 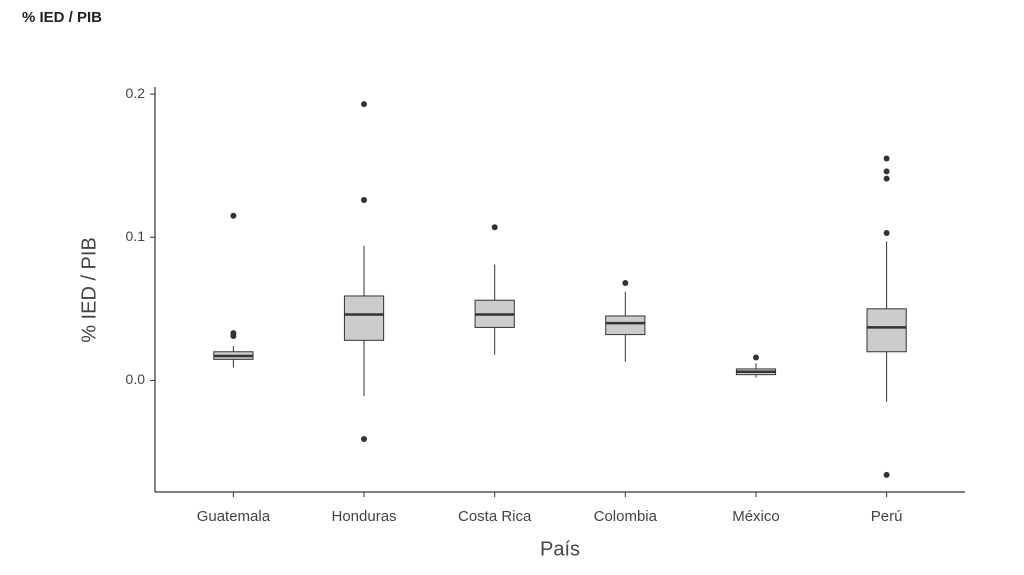 I want to click on y-tick-label: 0.1, so click(x=136, y=236).